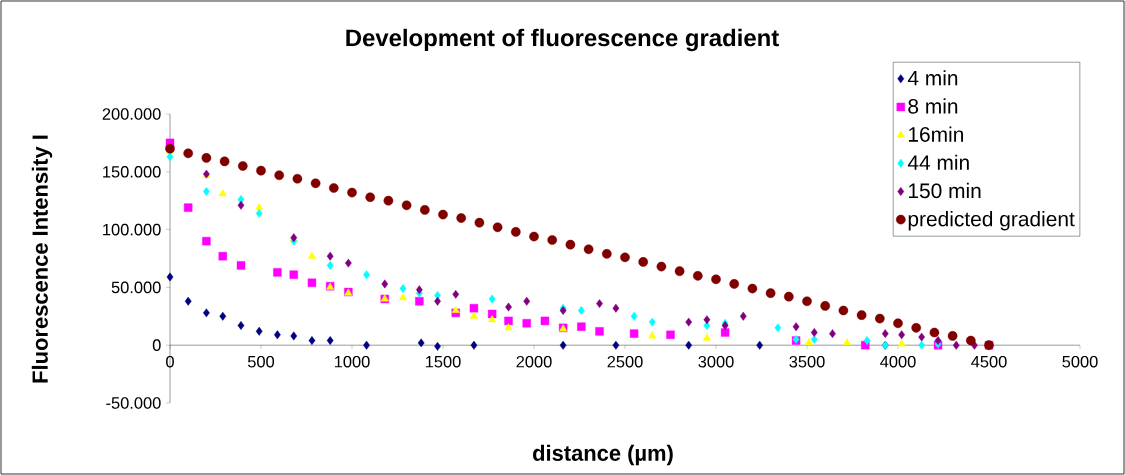 The height and width of the screenshot is (475, 1125). What do you see at coordinates (936, 134) in the screenshot?
I see `legend-label: 16min` at bounding box center [936, 134].